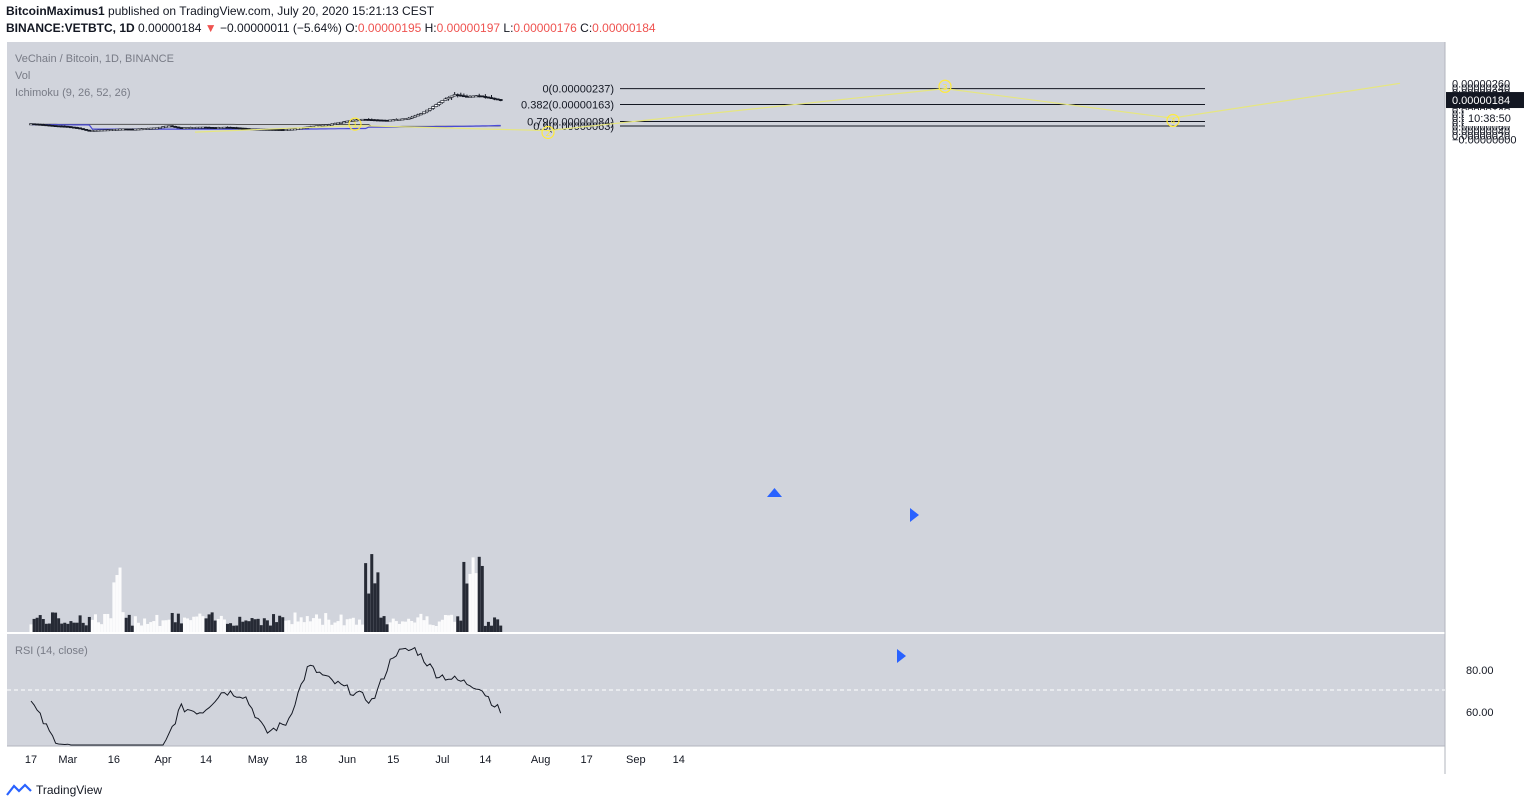 This screenshot has width=1536, height=810. I want to click on ichimoku-legend: Ichimoku (9, 26, 52, 26), so click(73, 93).